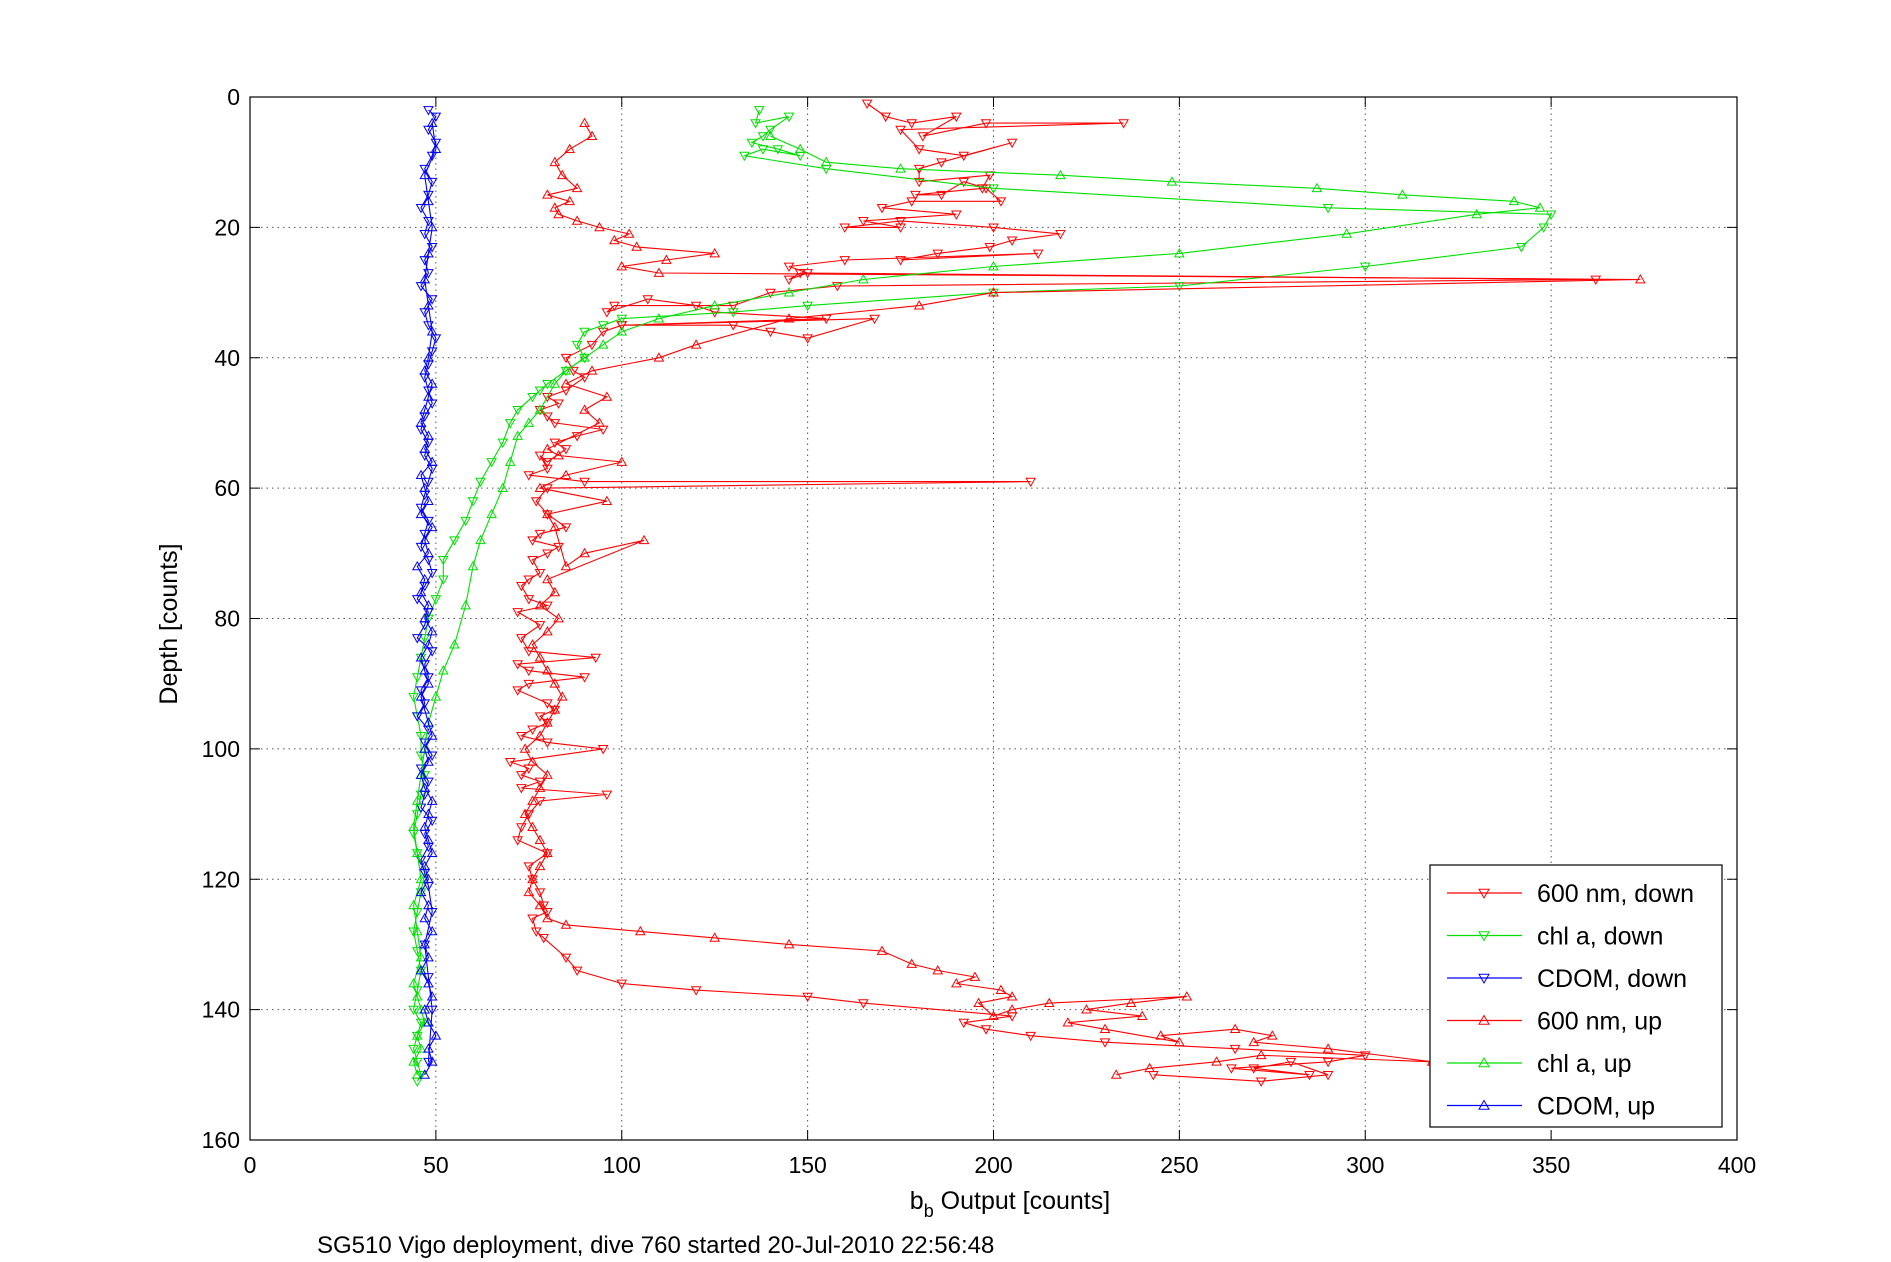  What do you see at coordinates (426, 599) in the screenshot?
I see `series-line` at bounding box center [426, 599].